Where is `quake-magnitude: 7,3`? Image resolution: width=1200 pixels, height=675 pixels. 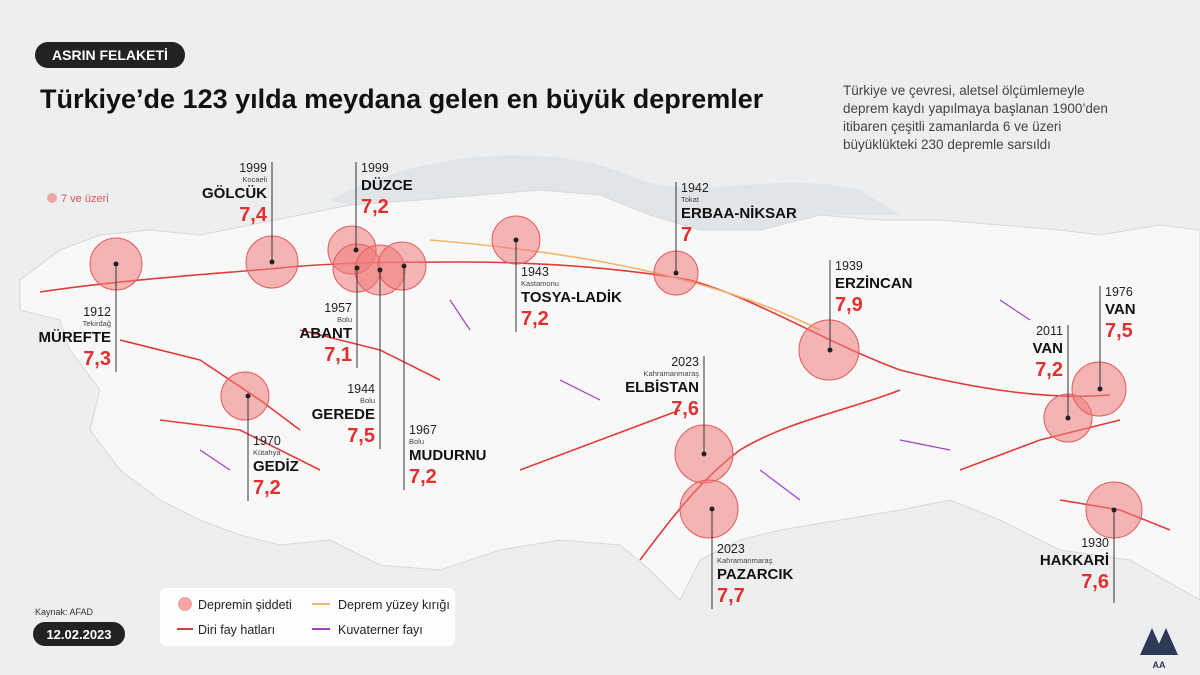 quake-magnitude: 7,3 is located at coordinates (97, 359).